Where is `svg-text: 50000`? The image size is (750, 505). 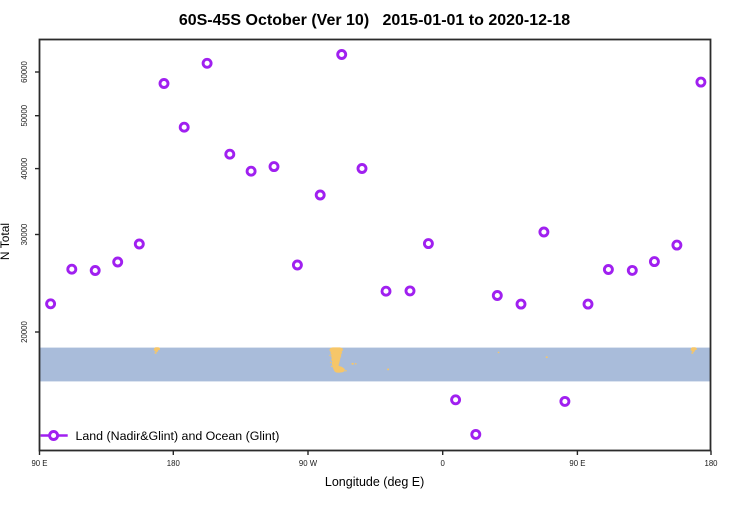
svg-text: 50000 is located at coordinates (24, 115).